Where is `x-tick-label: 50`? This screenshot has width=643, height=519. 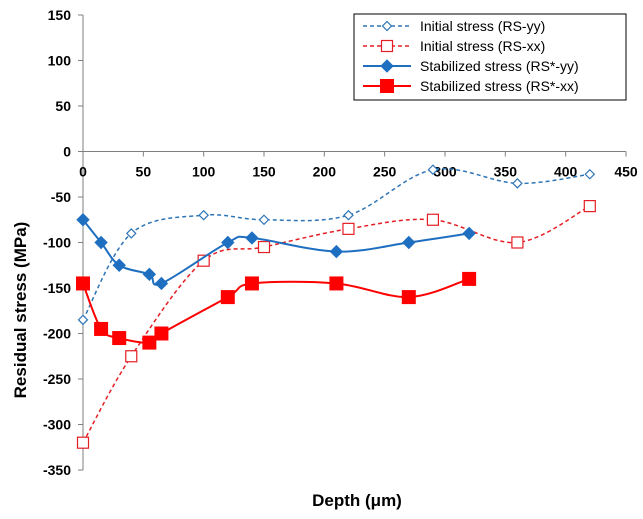
x-tick-label: 50 is located at coordinates (144, 172).